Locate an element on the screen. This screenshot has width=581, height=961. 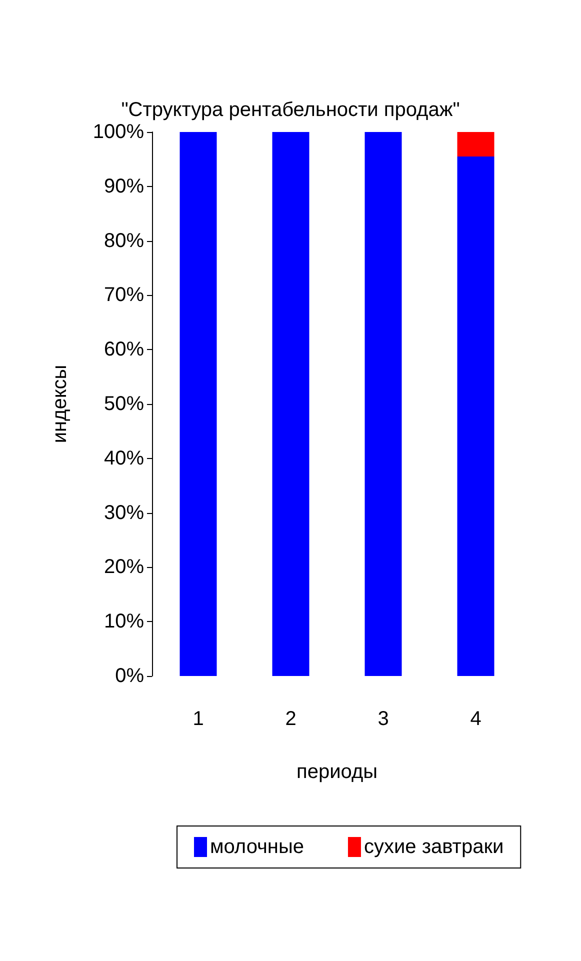
x-axis-title: периоды is located at coordinates (337, 772).